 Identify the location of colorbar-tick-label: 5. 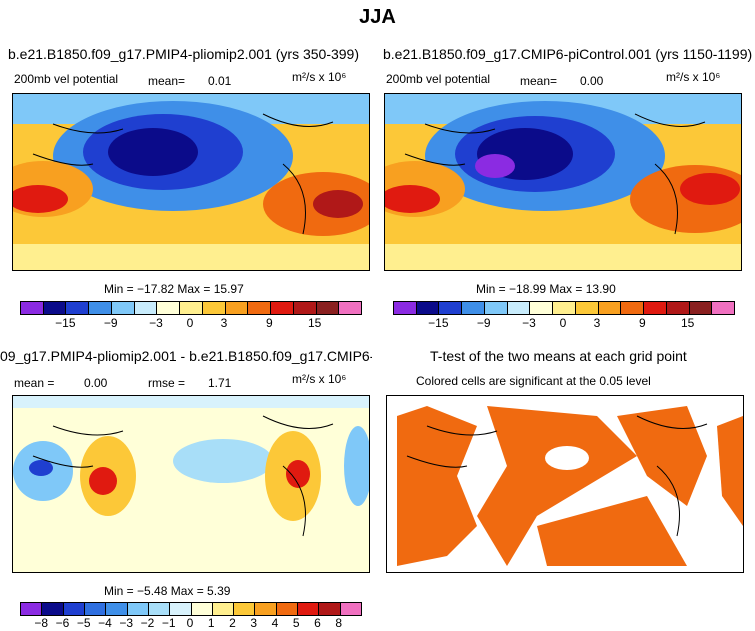
(296, 623).